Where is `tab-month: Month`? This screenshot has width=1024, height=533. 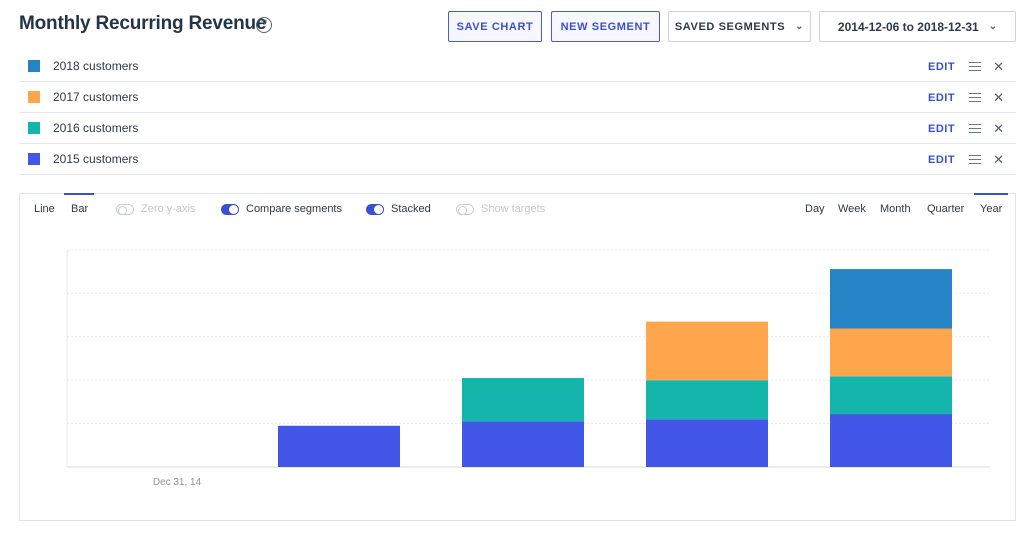
tab-month: Month is located at coordinates (895, 209).